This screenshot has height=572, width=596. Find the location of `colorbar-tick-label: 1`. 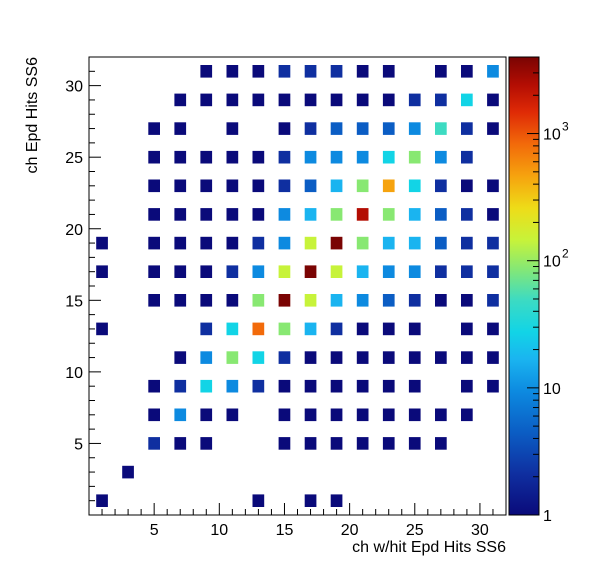

colorbar-tick-label: 1 is located at coordinates (547, 516).